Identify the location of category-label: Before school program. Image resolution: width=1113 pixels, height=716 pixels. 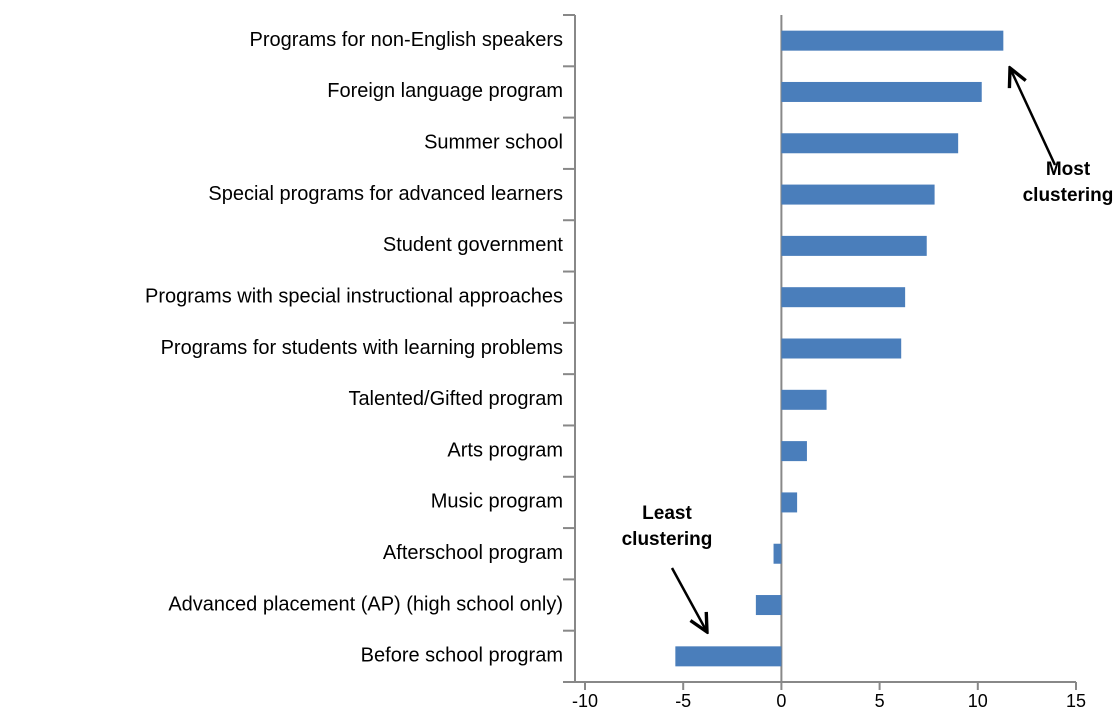
(462, 656).